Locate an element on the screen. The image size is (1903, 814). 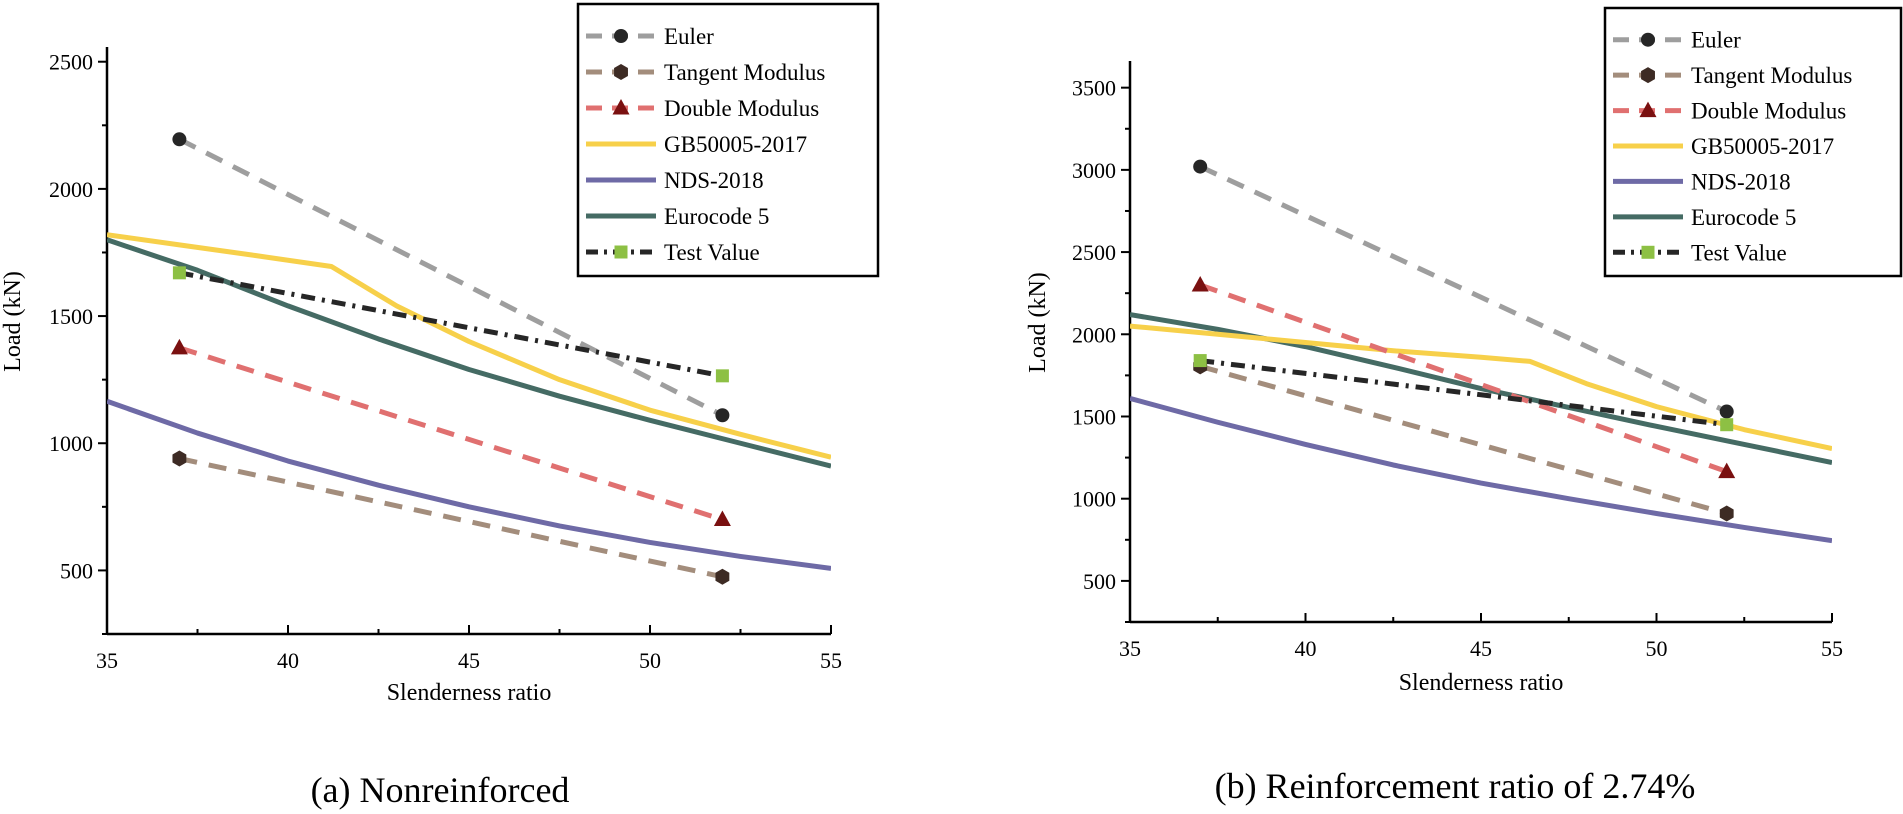
y-tick-label: 3500 is located at coordinates (1094, 88).